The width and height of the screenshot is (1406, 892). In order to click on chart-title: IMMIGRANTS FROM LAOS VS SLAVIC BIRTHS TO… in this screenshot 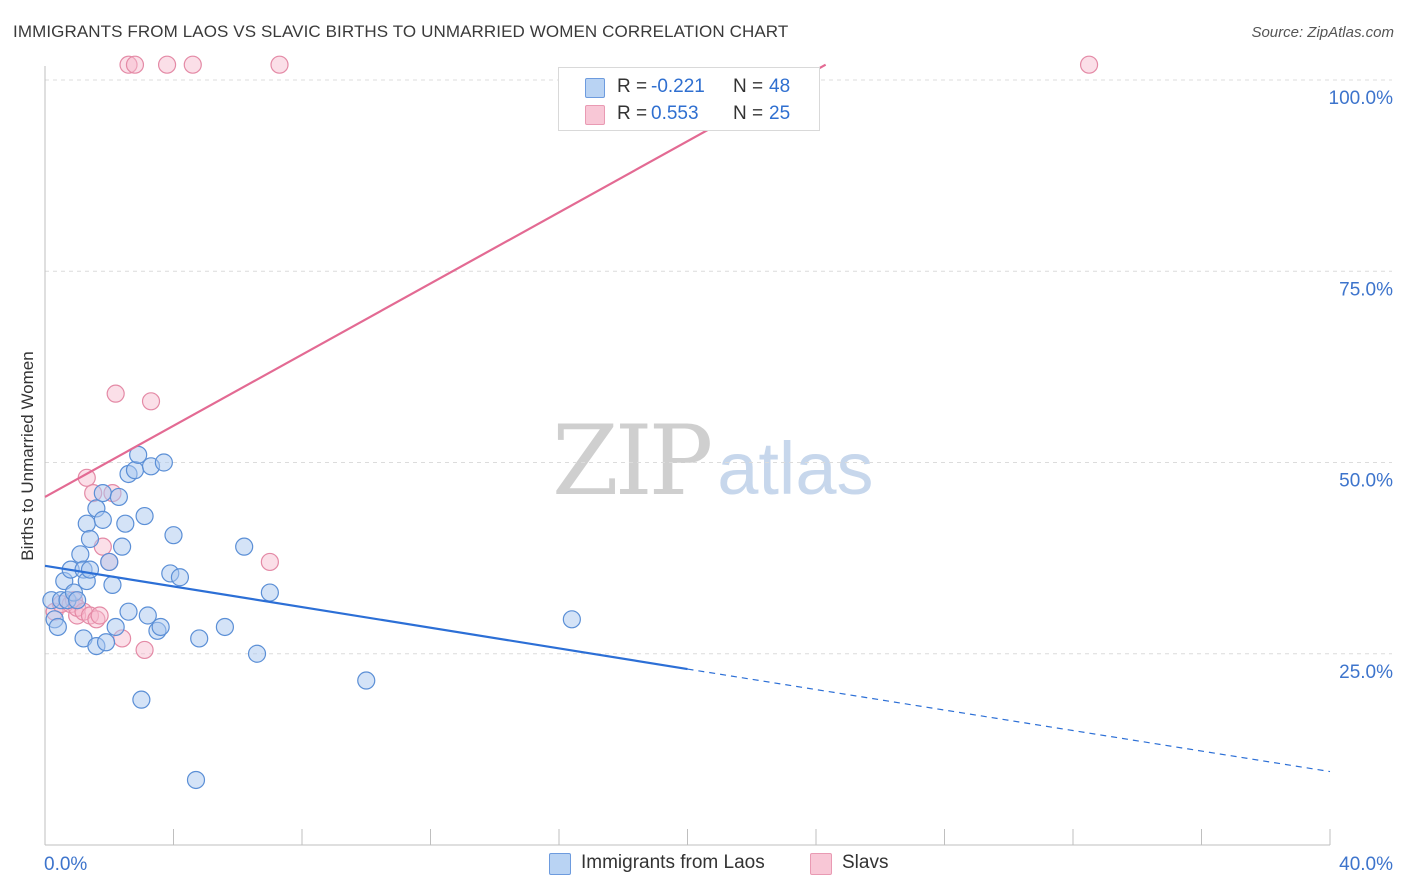, I will do `click(401, 31)`.